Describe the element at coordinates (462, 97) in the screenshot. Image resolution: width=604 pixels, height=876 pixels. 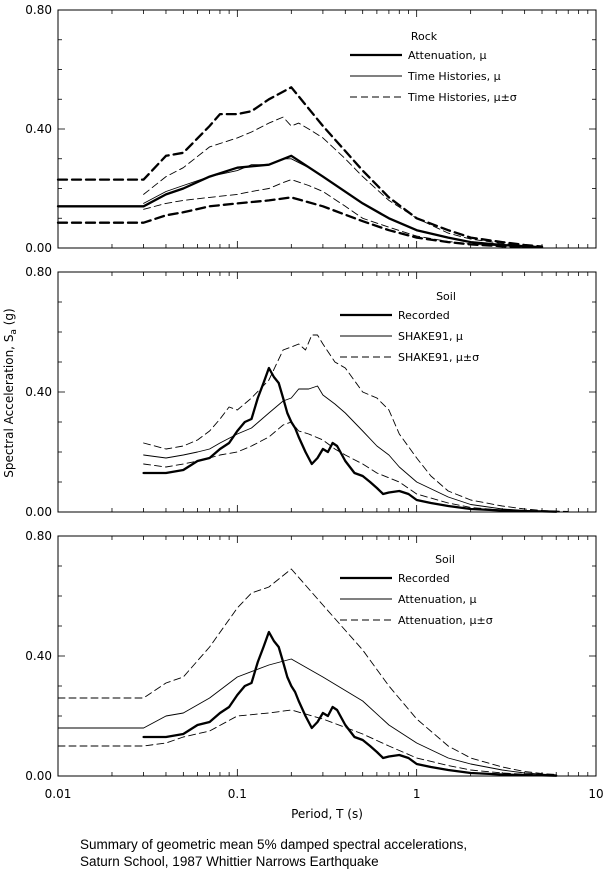
I see `legend-label: Time Histories, μ±σ` at that location.